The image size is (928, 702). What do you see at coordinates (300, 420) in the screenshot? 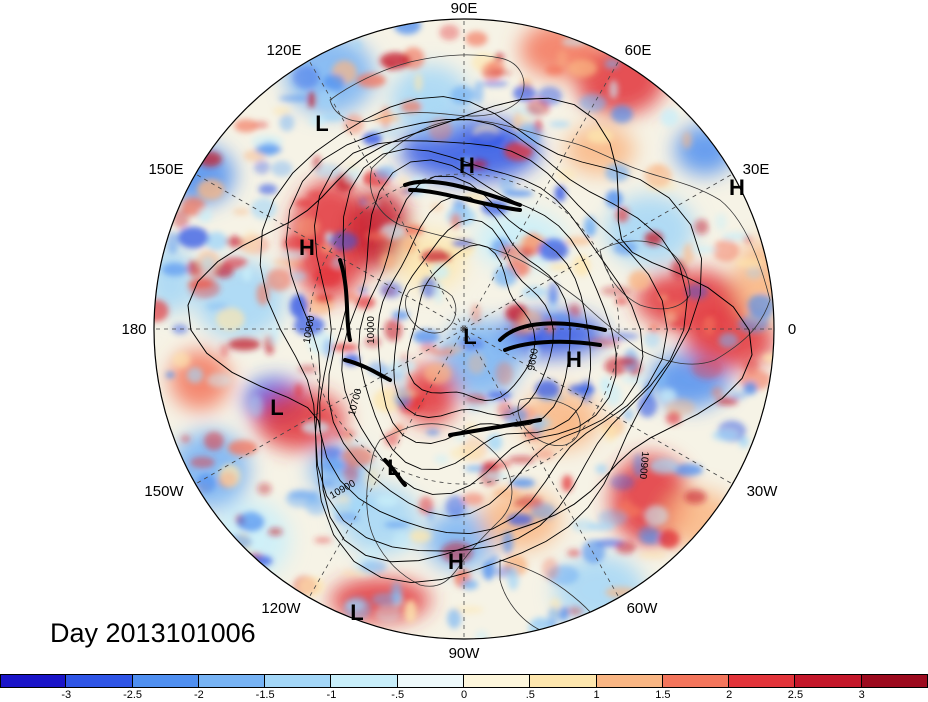
I see `anomaly-region` at bounding box center [300, 420].